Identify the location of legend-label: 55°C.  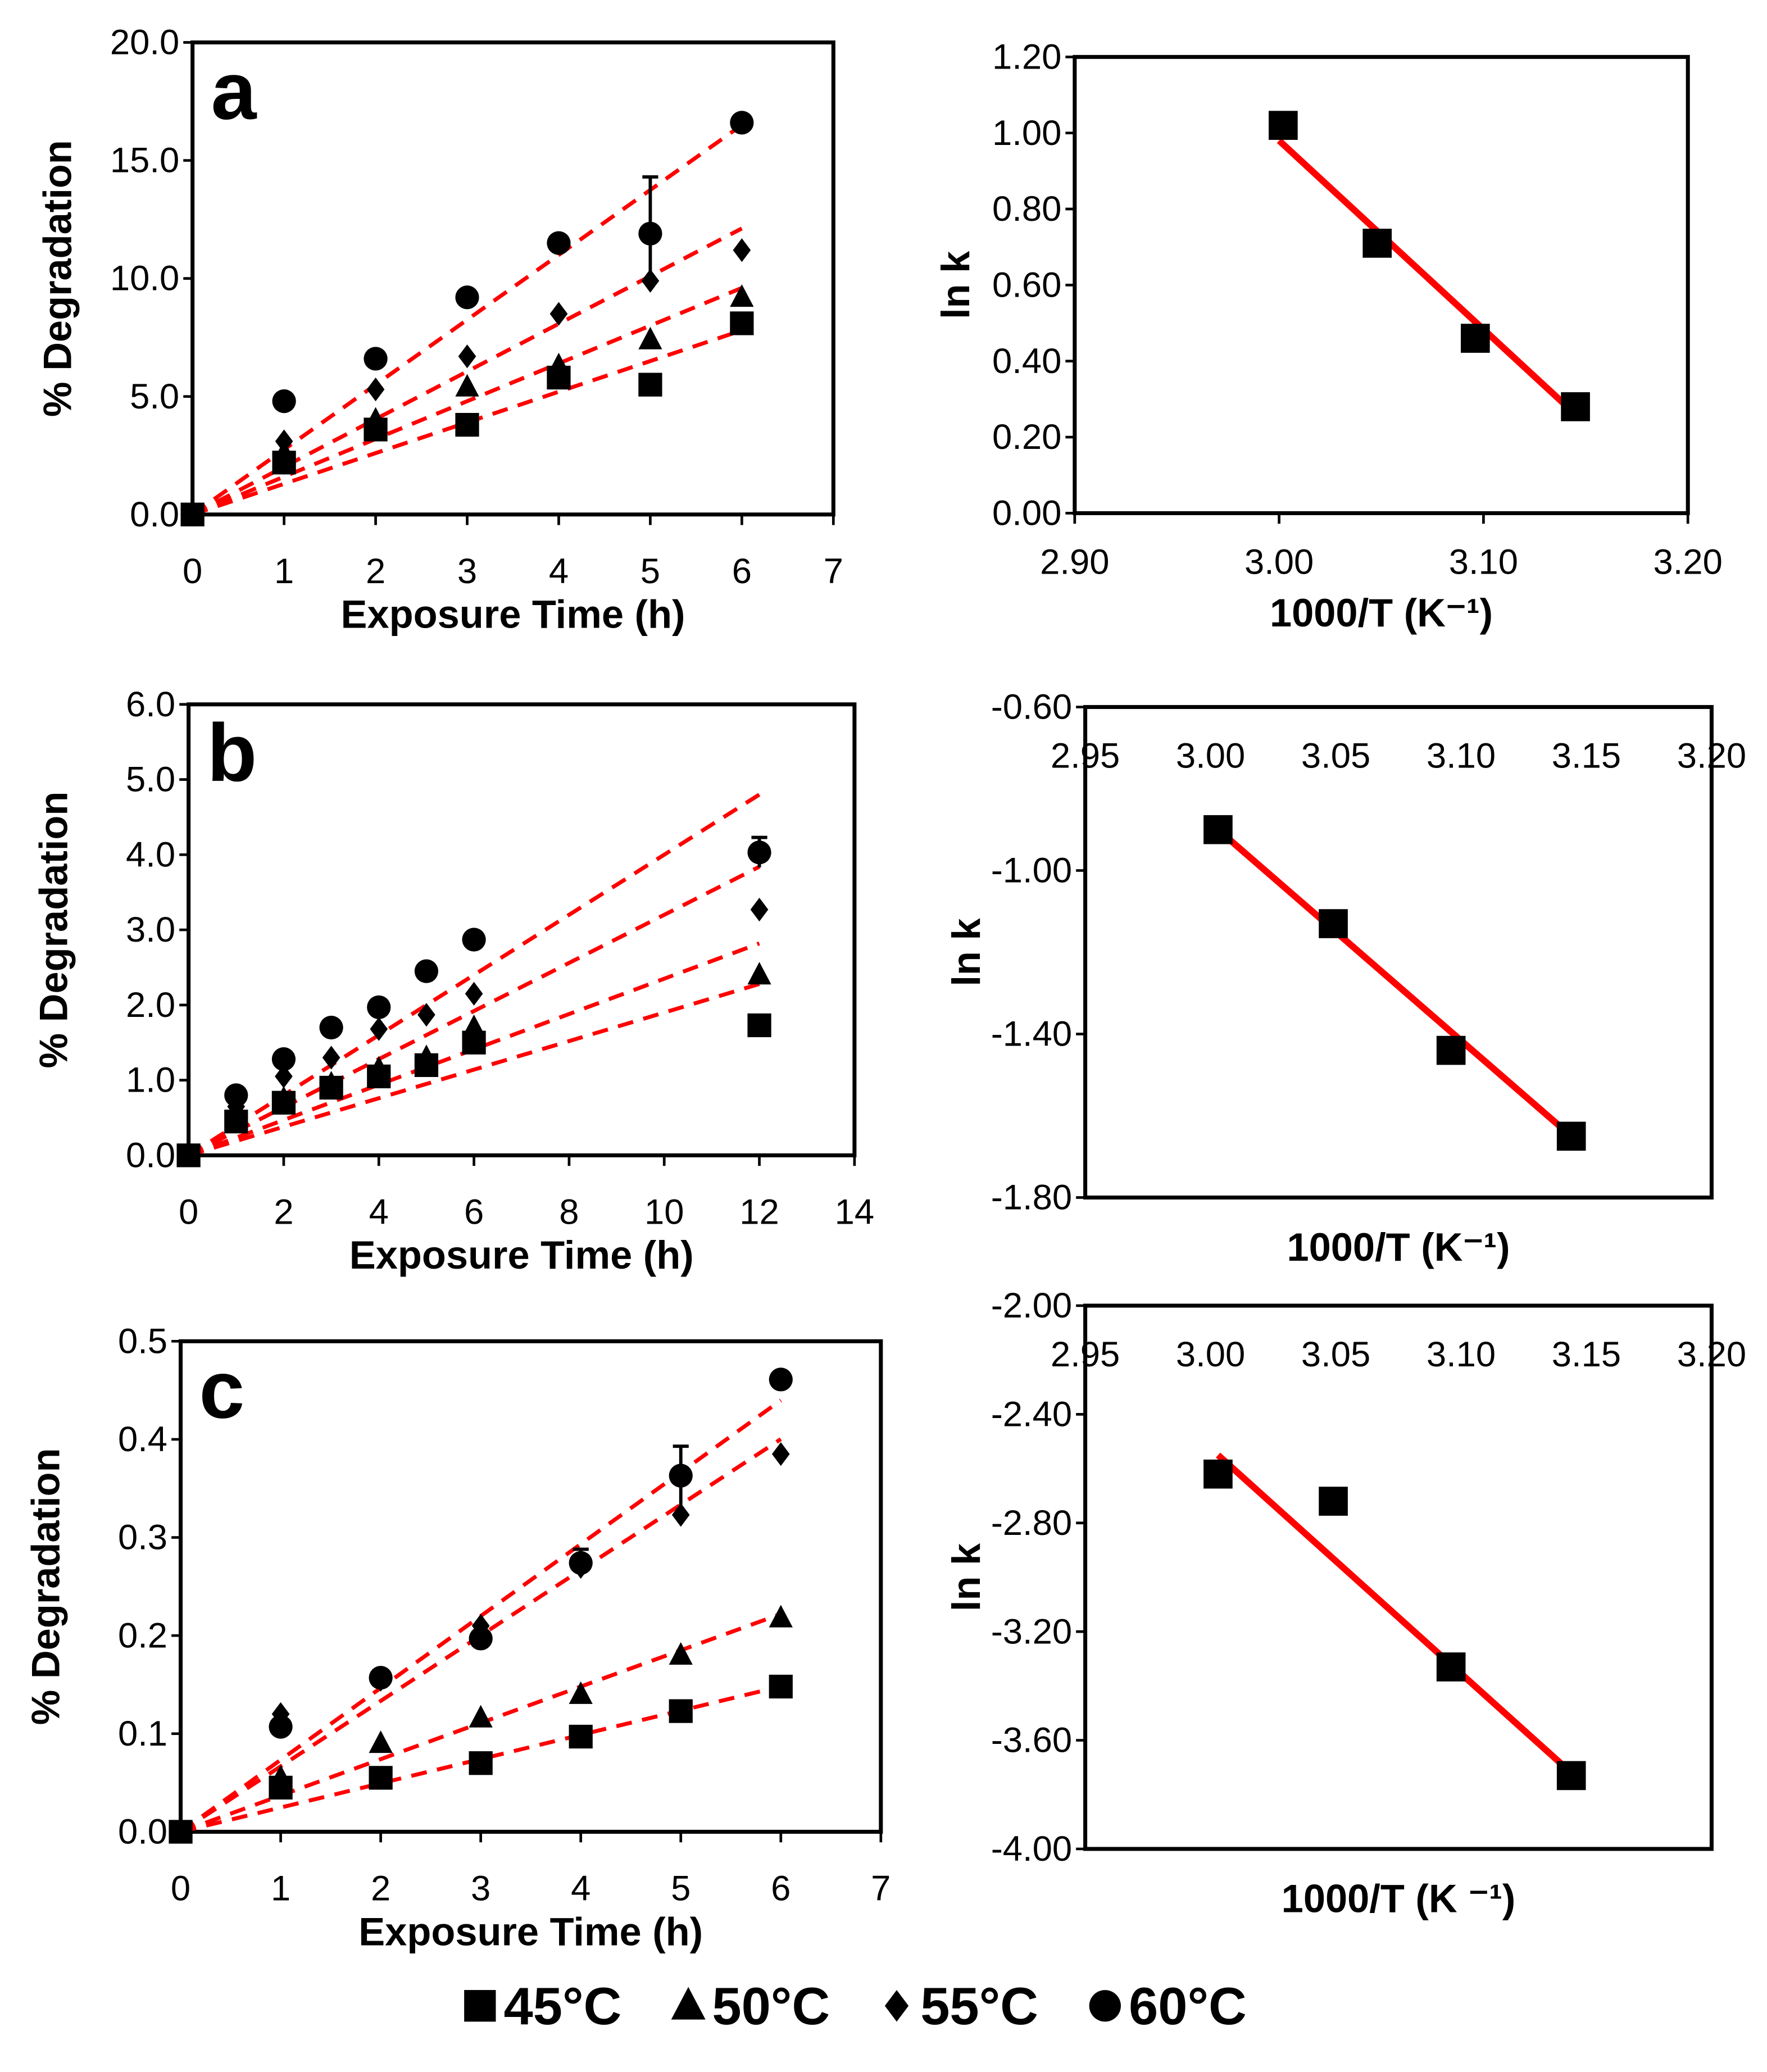
(979, 2005).